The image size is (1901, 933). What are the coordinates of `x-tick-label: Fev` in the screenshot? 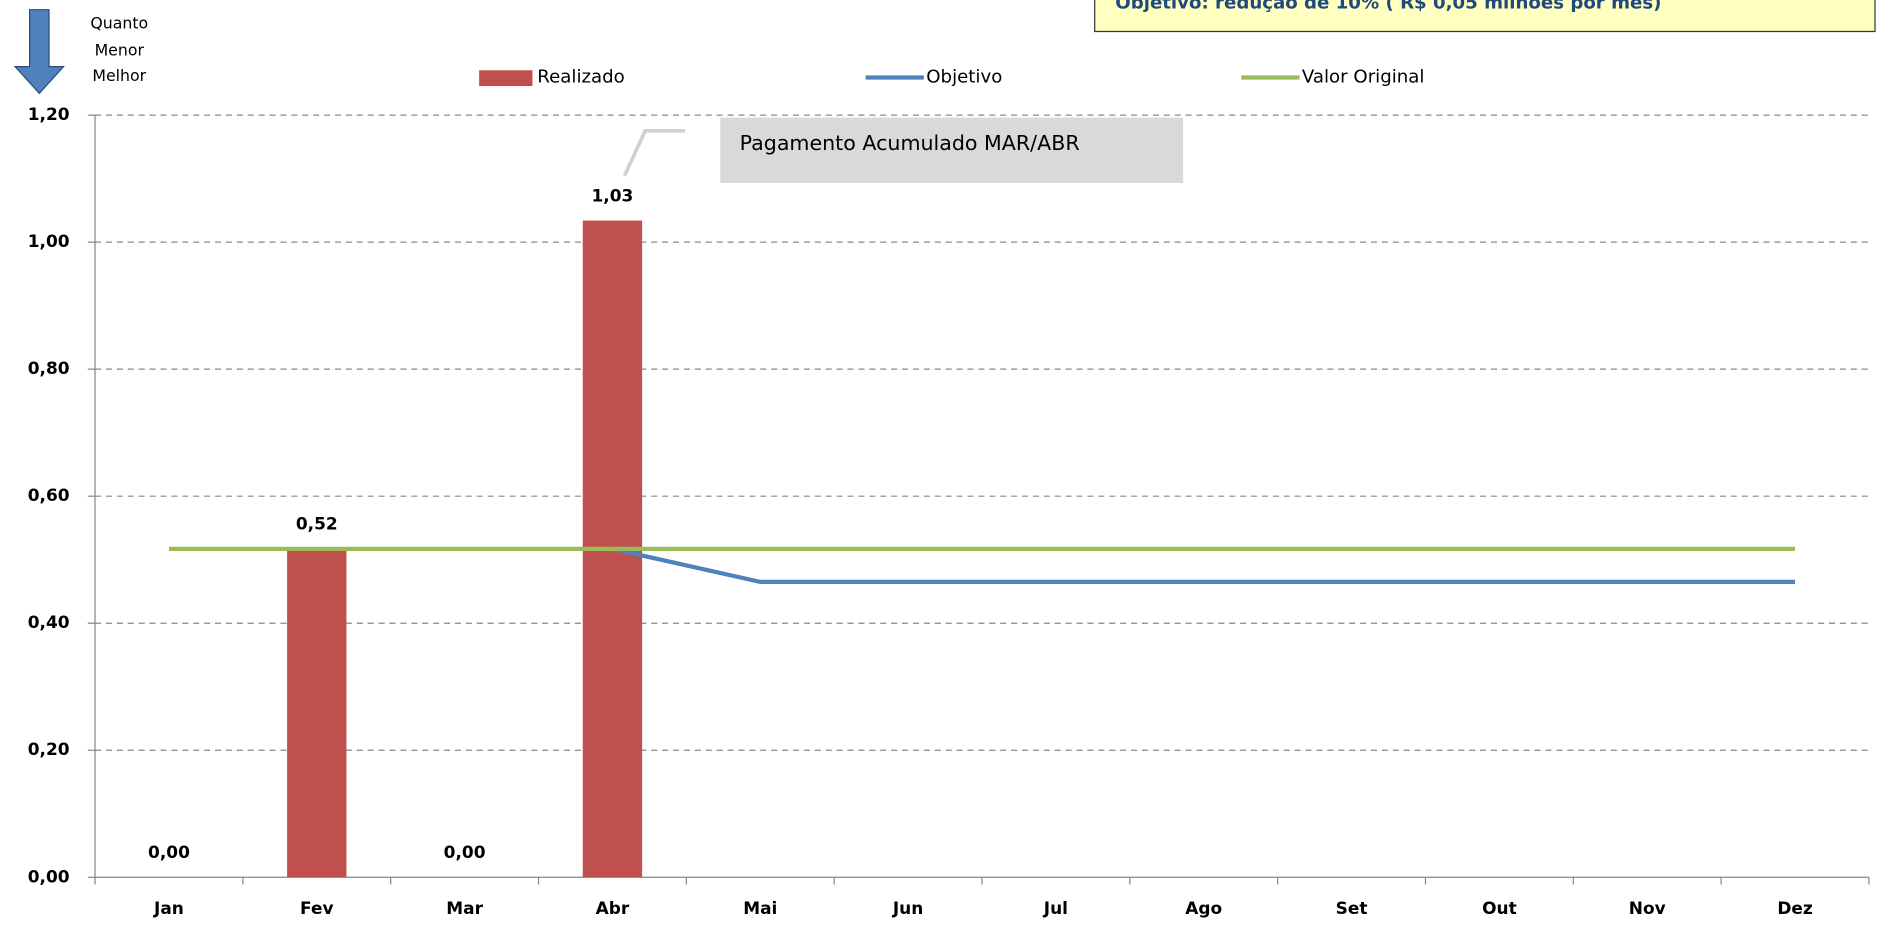 It's located at (316, 908).